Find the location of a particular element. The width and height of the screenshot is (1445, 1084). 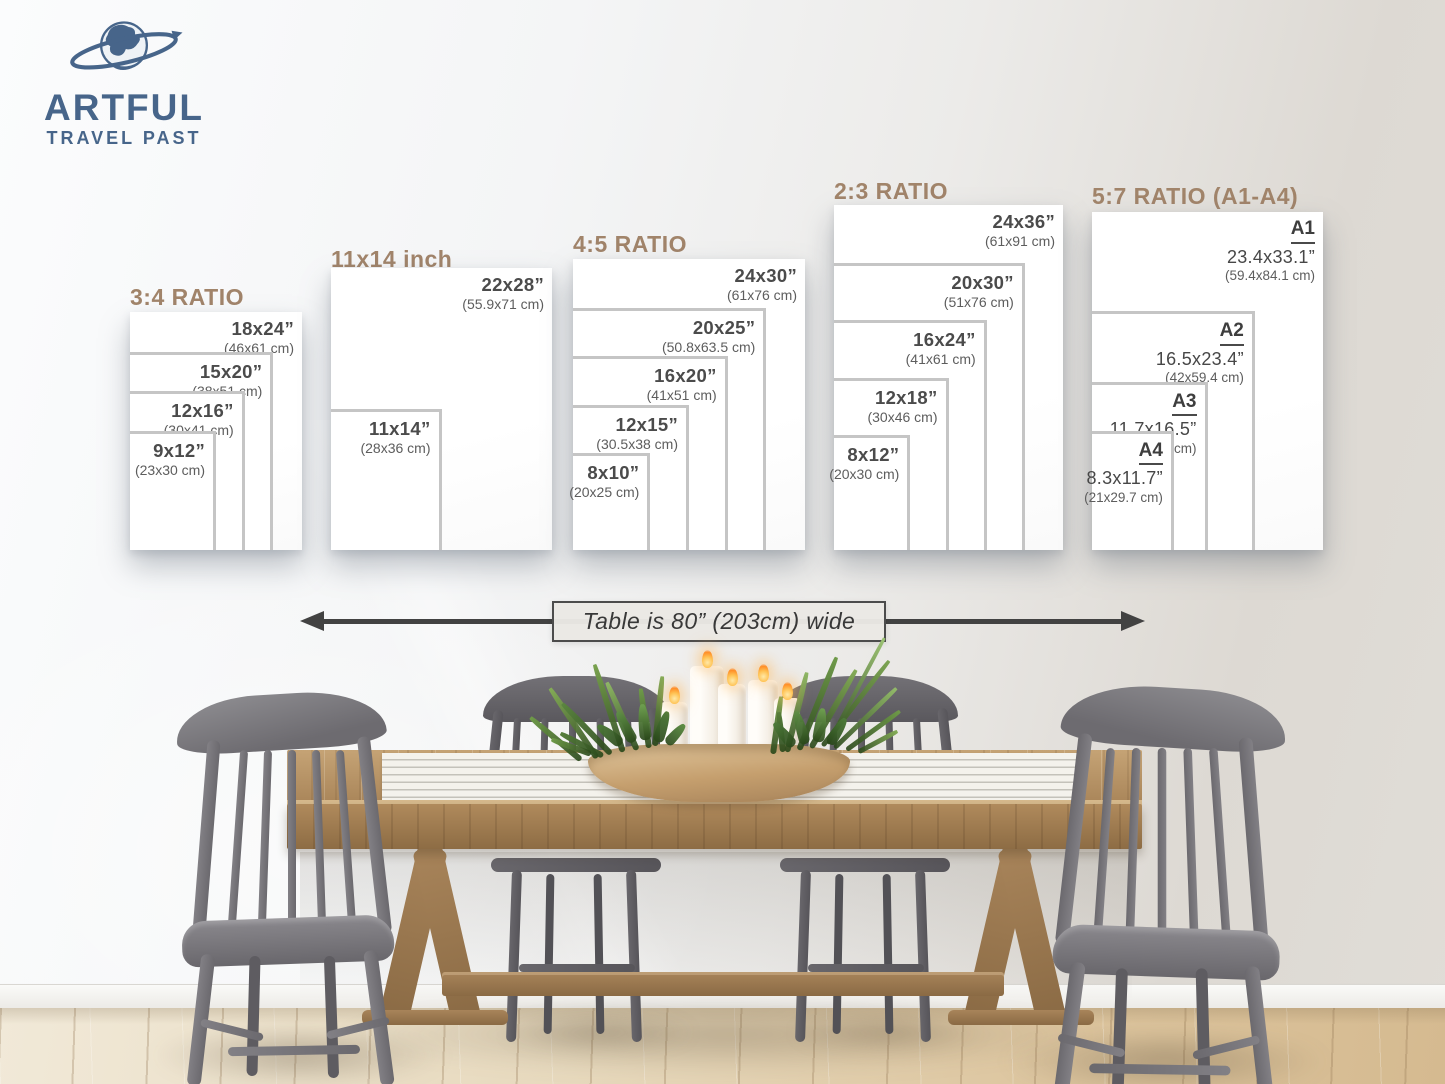

table-edge-highlight is located at coordinates (714, 802).